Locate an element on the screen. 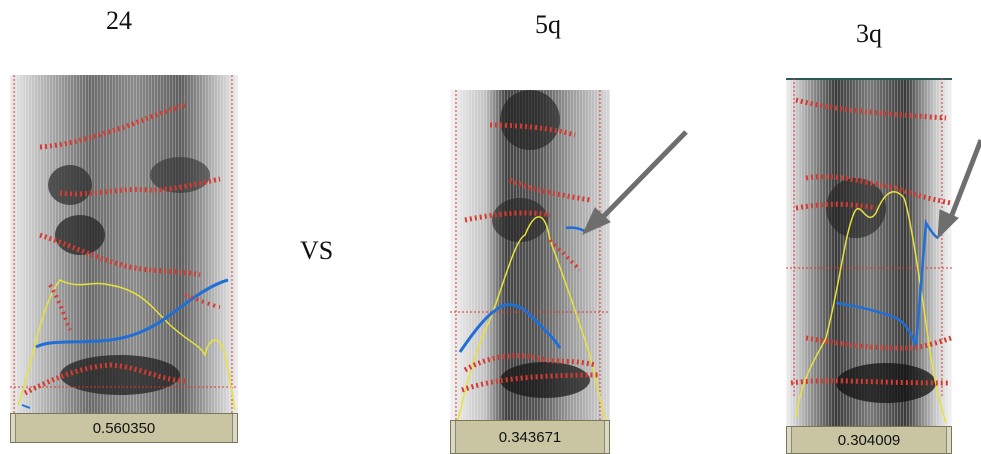 This screenshot has height=454, width=981. vs-separator: VS is located at coordinates (317, 250).